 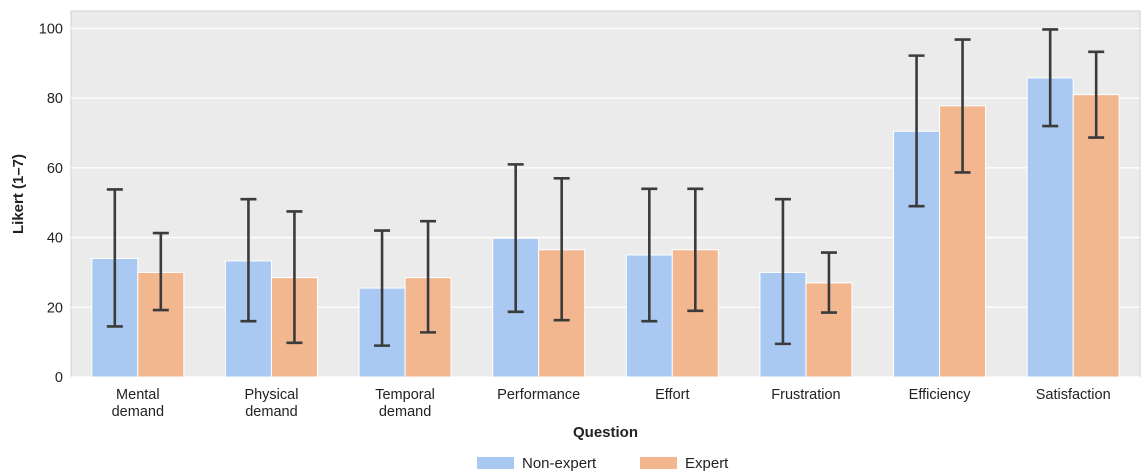 I want to click on legend-label: Expert, so click(x=707, y=463).